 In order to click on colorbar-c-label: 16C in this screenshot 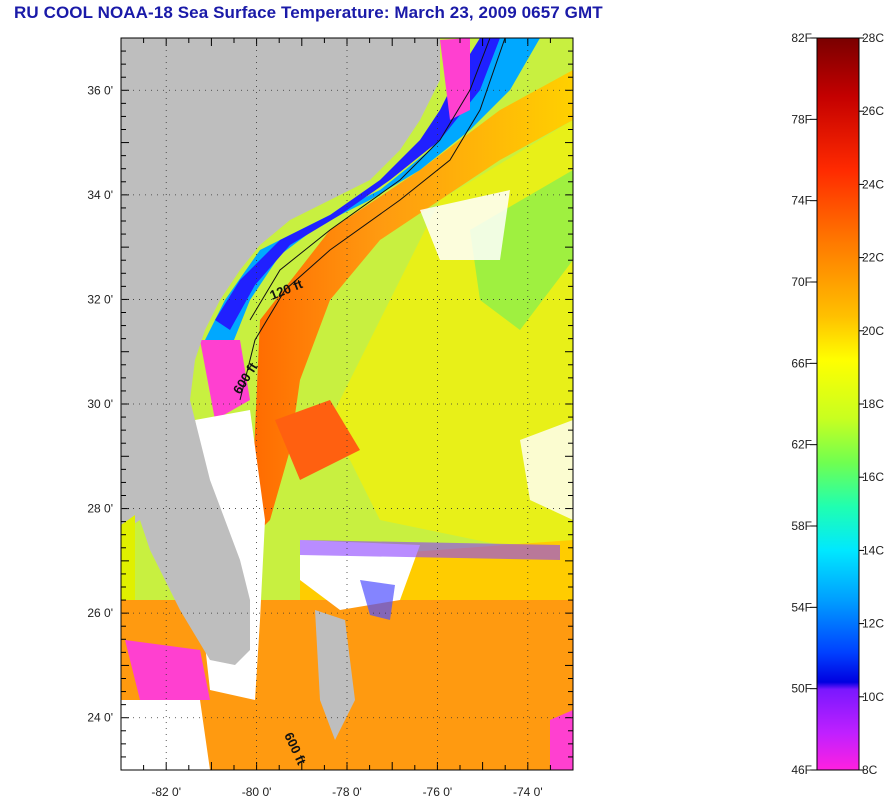, I will do `click(873, 477)`.